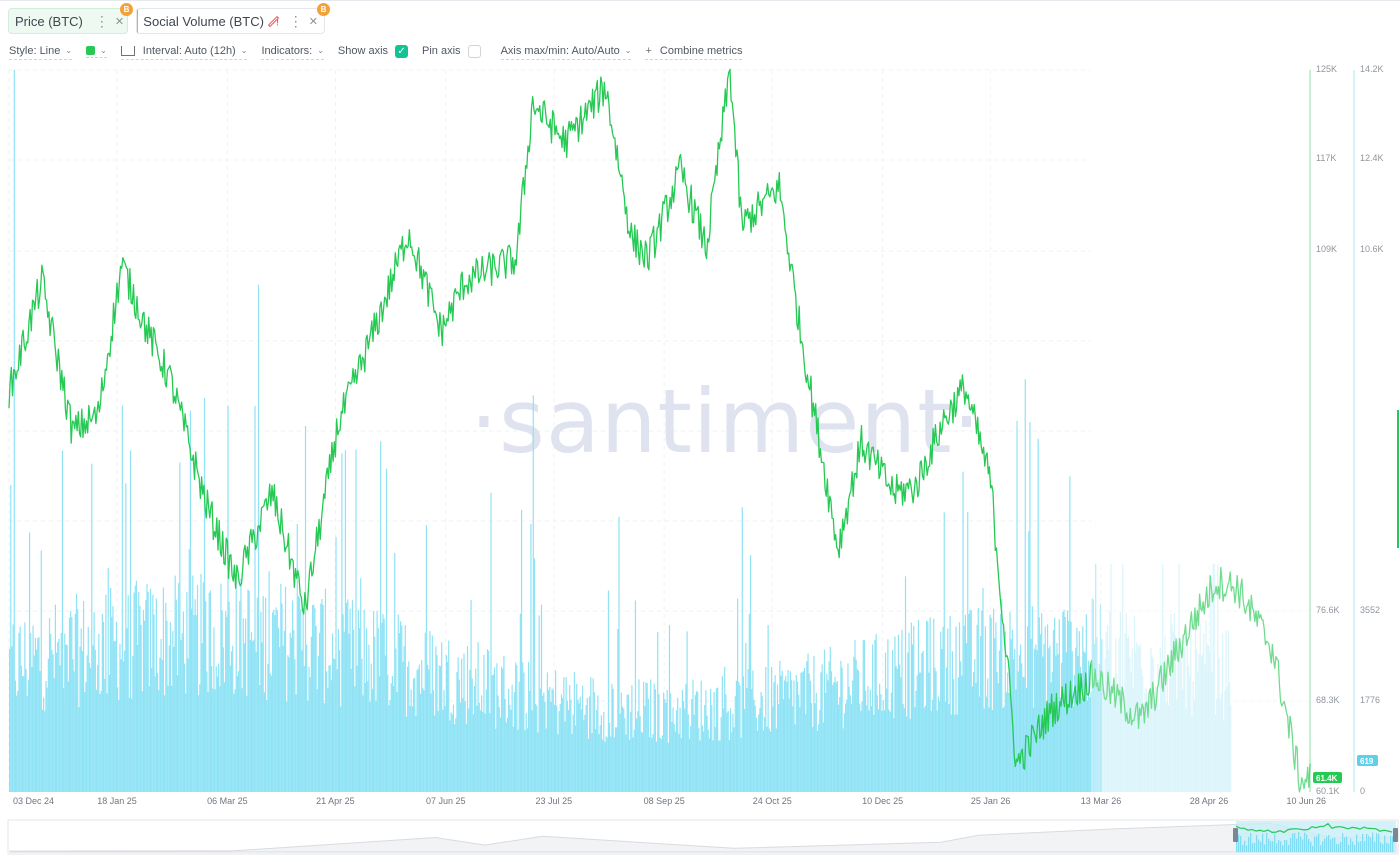 The image size is (1400, 862). What do you see at coordinates (402, 51) in the screenshot?
I see `check-icon: ✓` at bounding box center [402, 51].